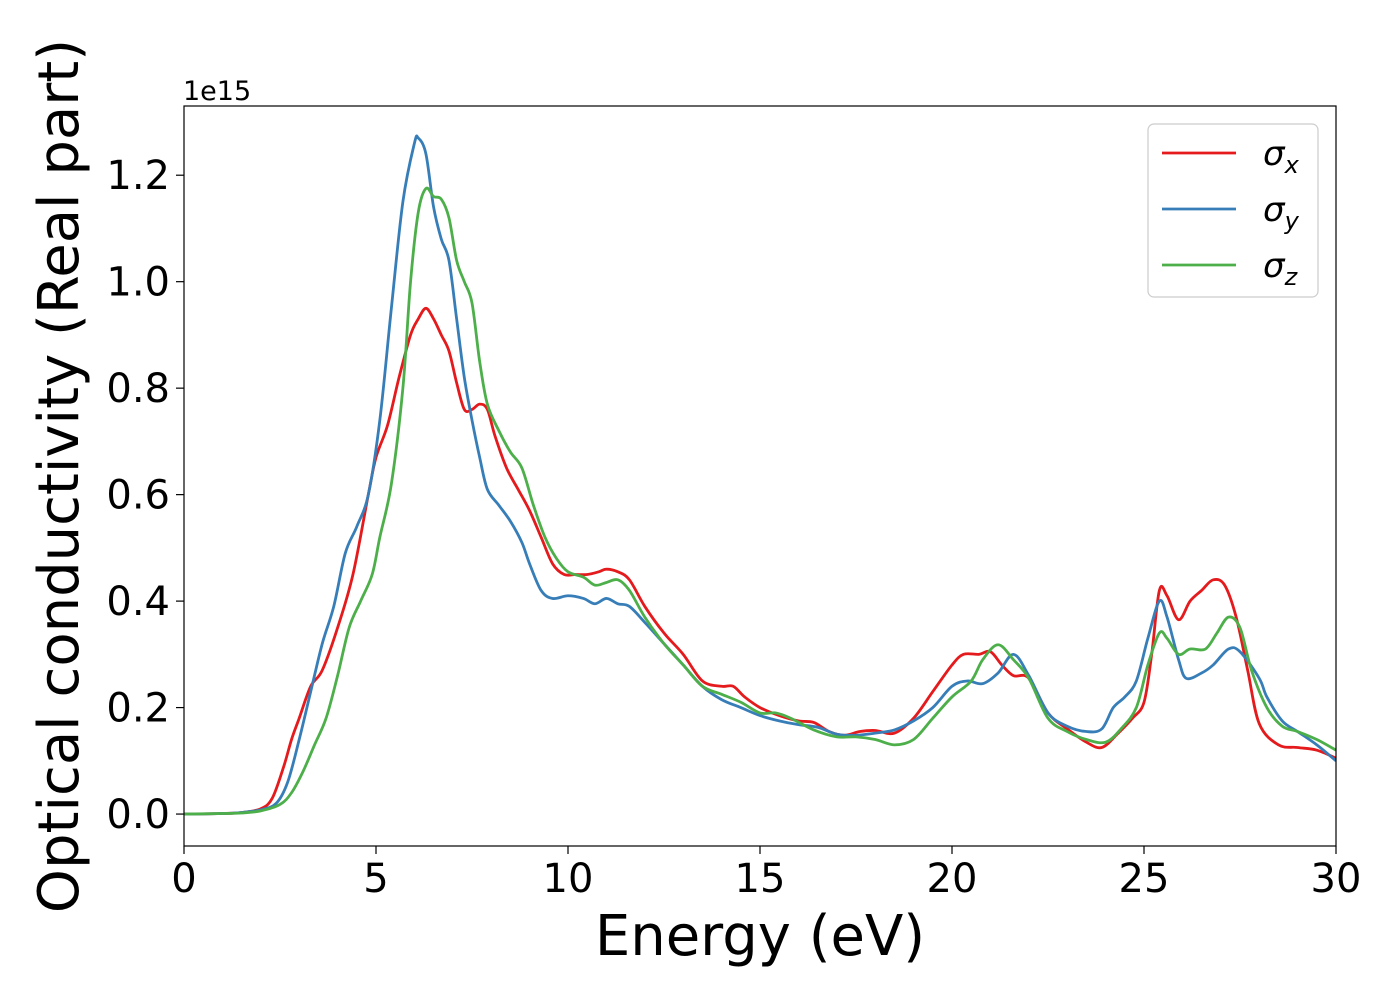 This screenshot has width=1400, height=1000. I want to click on x-axis: 0 5 10 15 20 25 30, so click(766, 874).